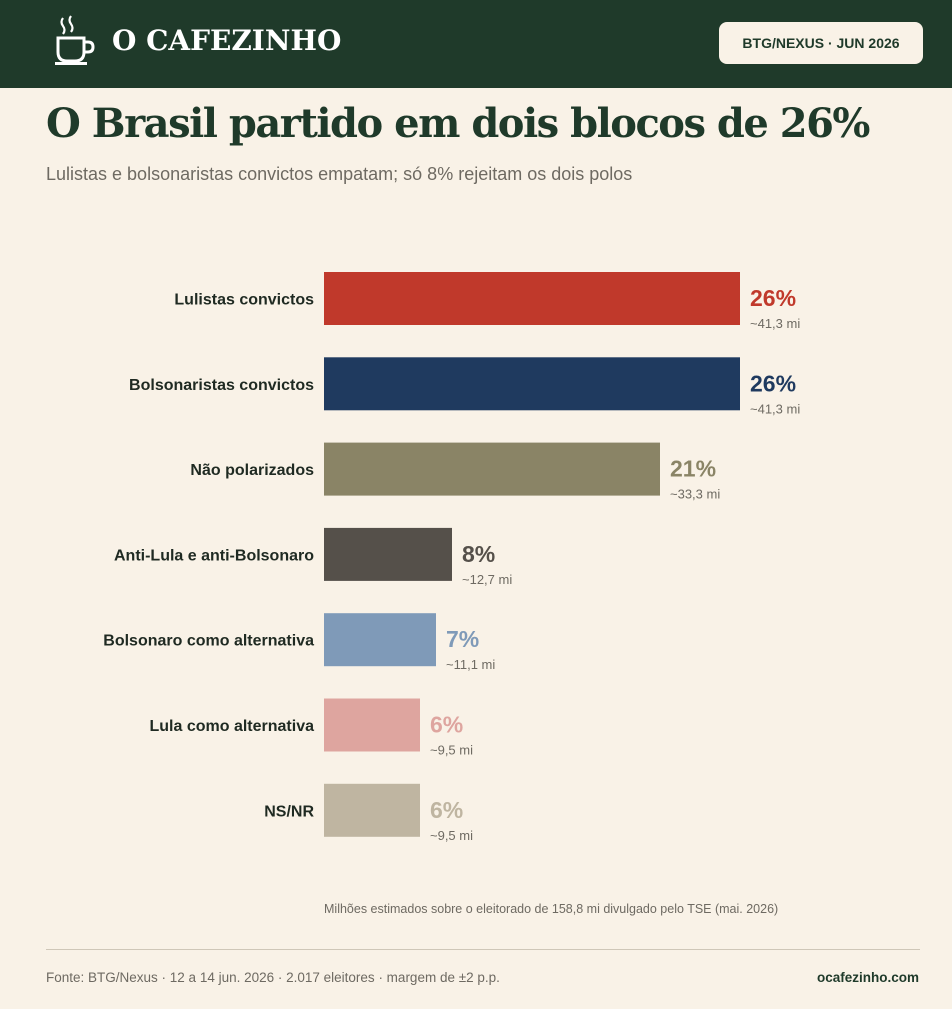 The image size is (952, 1009). Describe the element at coordinates (470, 664) in the screenshot. I see `estimate-label: ~11,1 mi` at that location.